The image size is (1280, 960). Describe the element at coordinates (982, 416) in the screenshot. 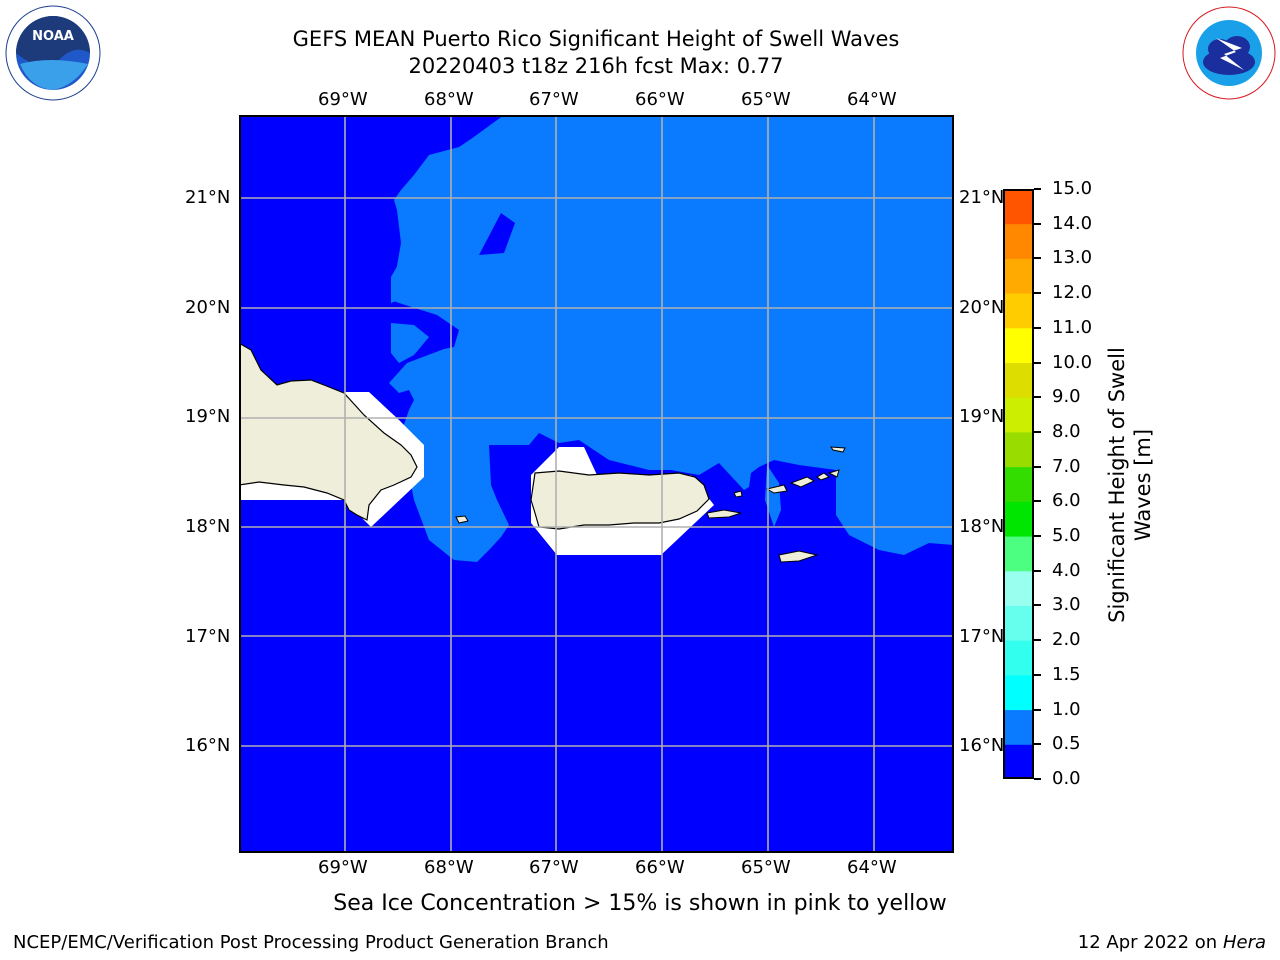

I see `lat-label-right: 19°N` at that location.